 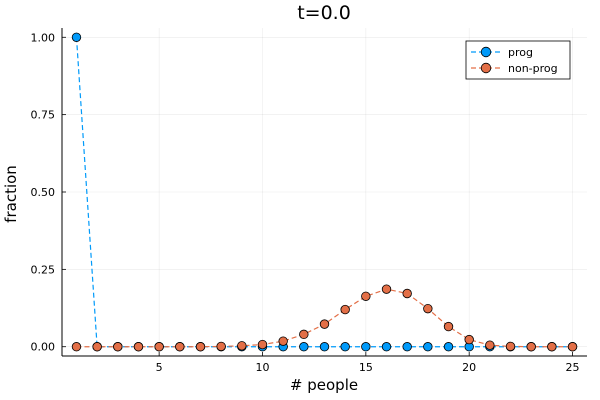 I want to click on legend: prog non-prog, so click(x=518, y=60).